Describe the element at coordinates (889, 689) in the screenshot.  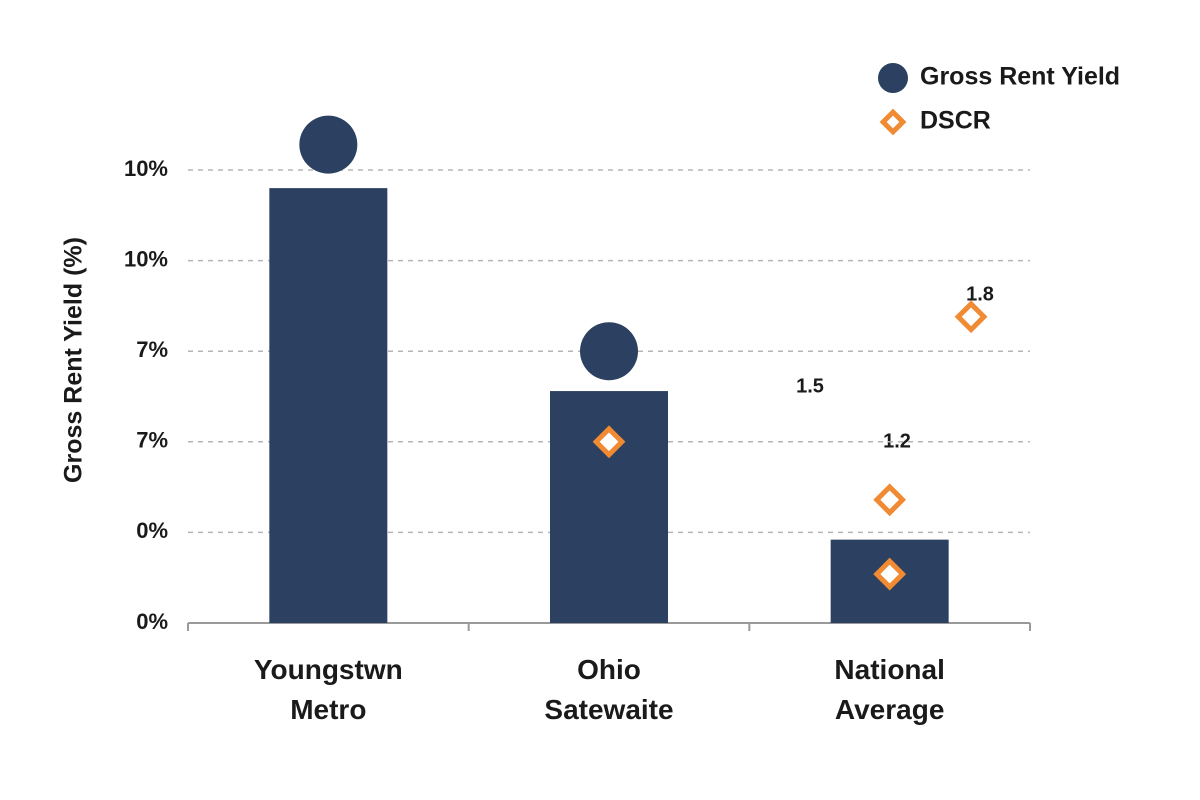
I see `x-tick-label: National Average` at that location.